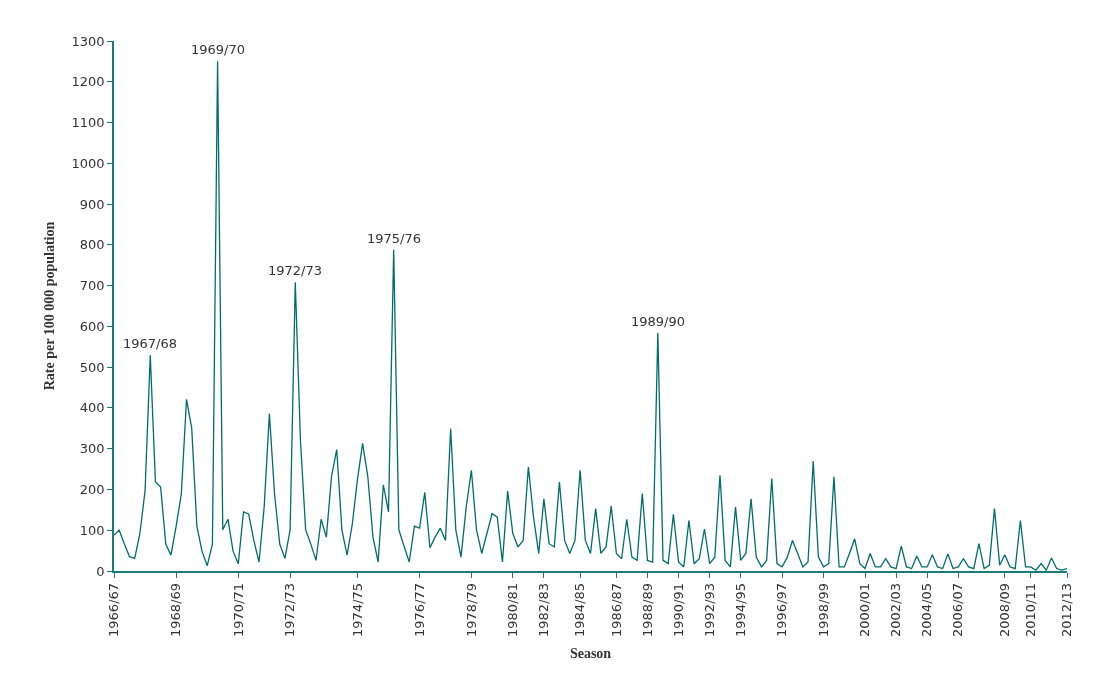 This screenshot has width=1105, height=682. I want to click on y-tick-label: 300, so click(92, 449).